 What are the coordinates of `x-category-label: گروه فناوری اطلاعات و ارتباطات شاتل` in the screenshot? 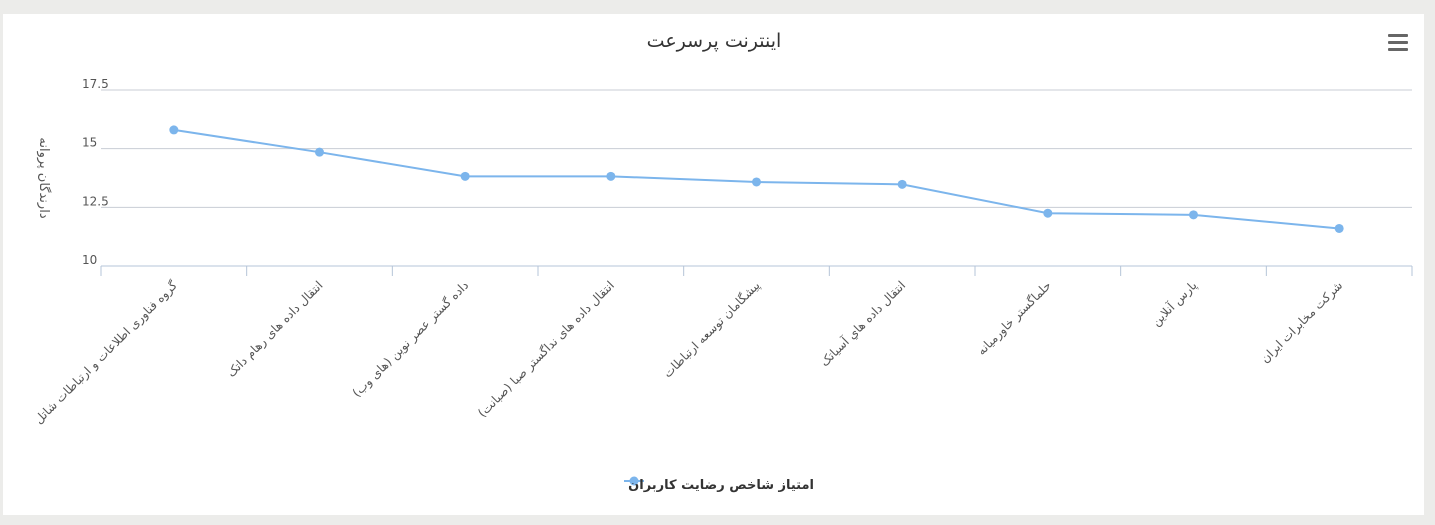 It's located at (106, 352).